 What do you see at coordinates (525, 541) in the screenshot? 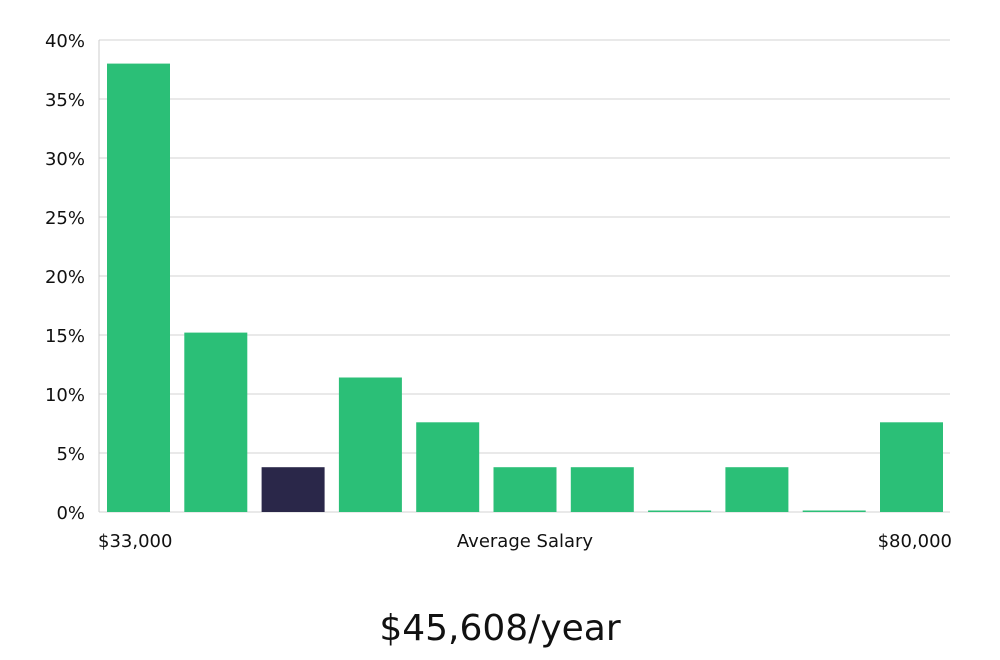
I see `x-axis-title: Average Salary` at bounding box center [525, 541].